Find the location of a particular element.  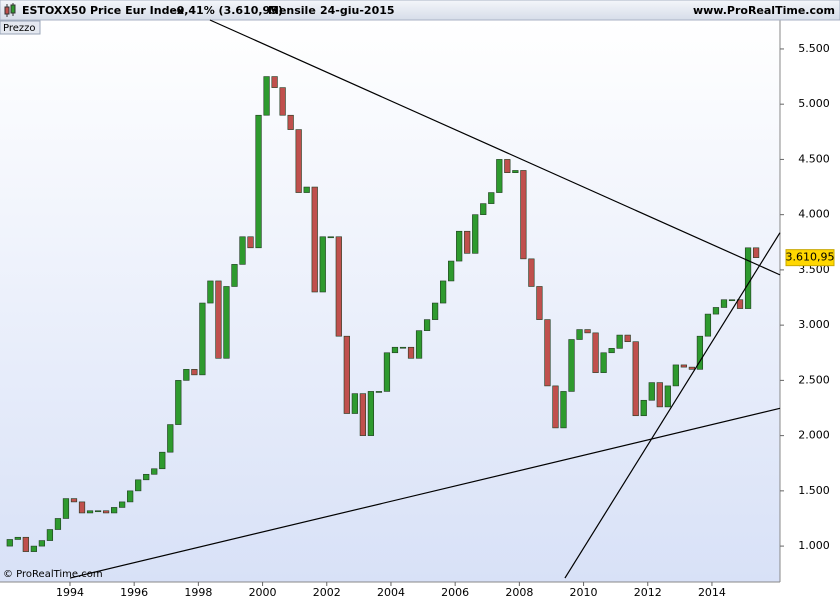

y-tick-label: 5.500 is located at coordinates (814, 48).